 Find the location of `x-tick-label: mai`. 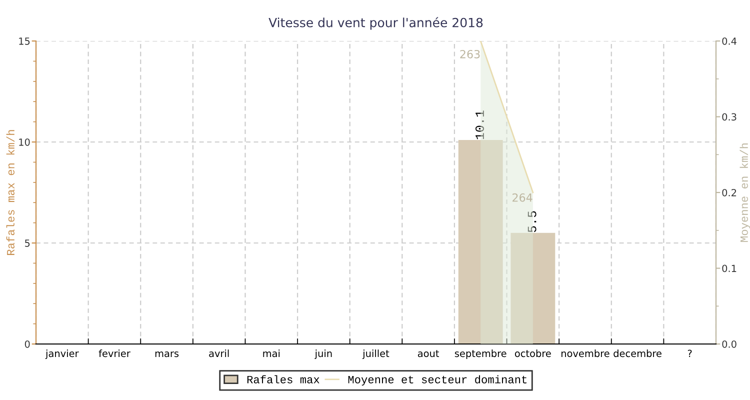

x-tick-label: mai is located at coordinates (271, 354).